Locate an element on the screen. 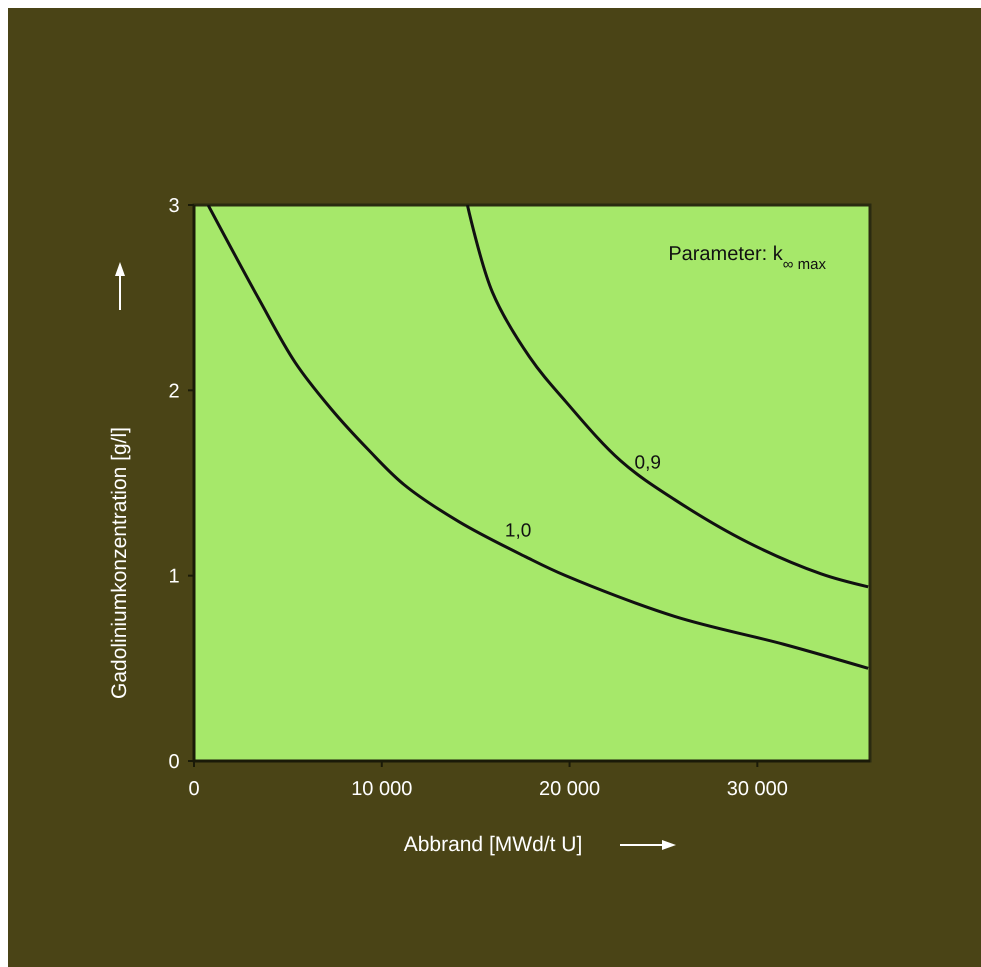 The width and height of the screenshot is (981, 967). y-tick-label: 1 is located at coordinates (174, 577).